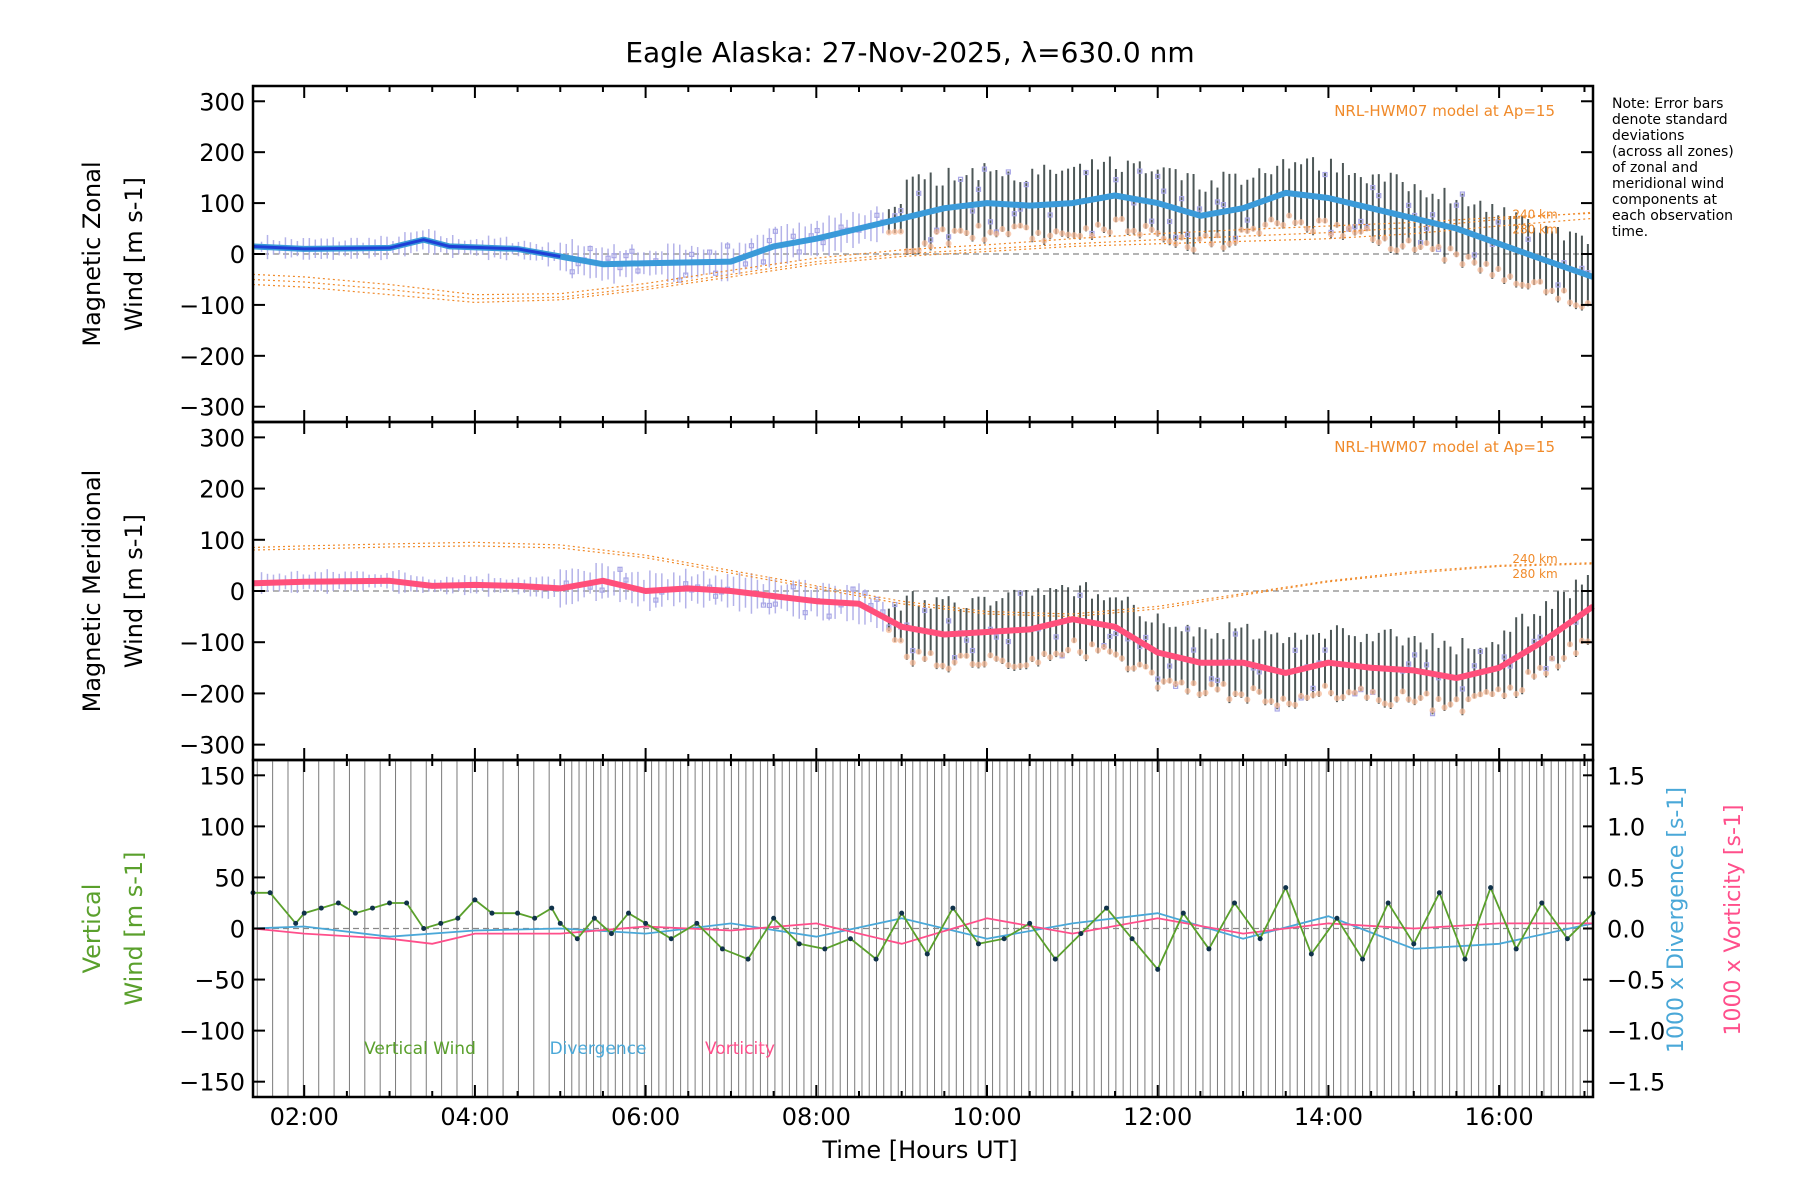 Image resolution: width=1800 pixels, height=1200 pixels. Describe the element at coordinates (212, 746) in the screenshot. I see `y-tick-label: −300` at that location.